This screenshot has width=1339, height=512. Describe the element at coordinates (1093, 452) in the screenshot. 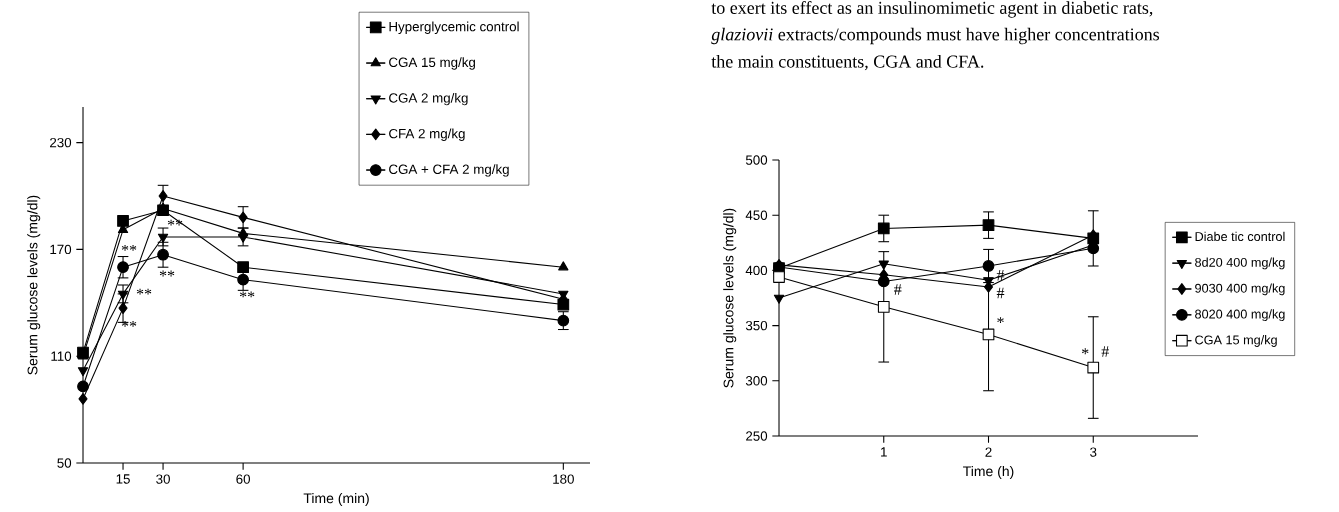

I see `x-tick-label: 3` at that location.